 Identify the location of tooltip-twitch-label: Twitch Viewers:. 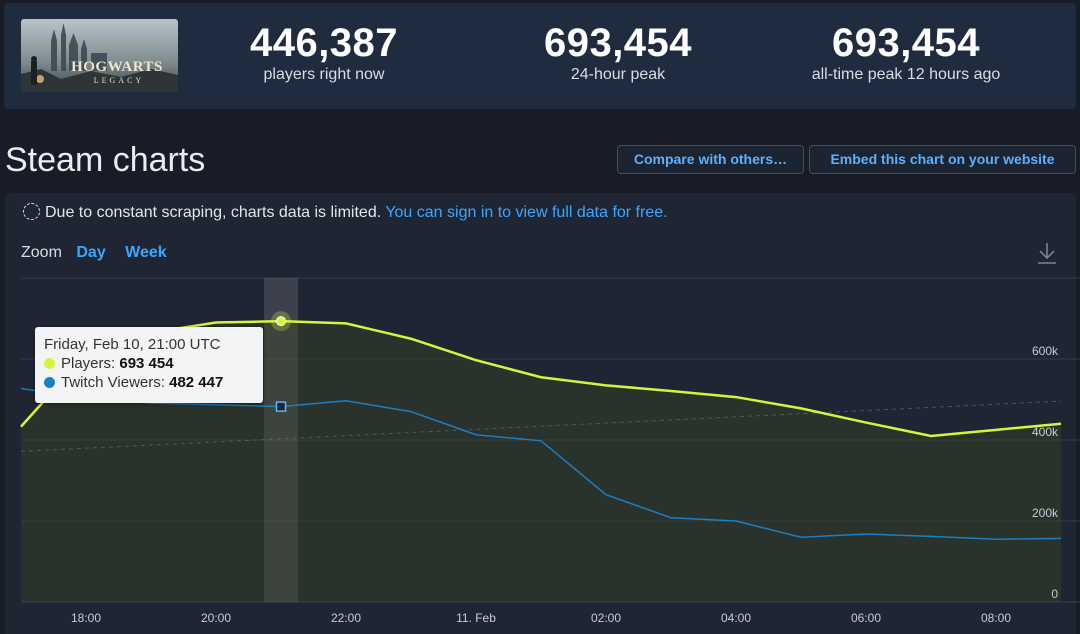
(113, 382).